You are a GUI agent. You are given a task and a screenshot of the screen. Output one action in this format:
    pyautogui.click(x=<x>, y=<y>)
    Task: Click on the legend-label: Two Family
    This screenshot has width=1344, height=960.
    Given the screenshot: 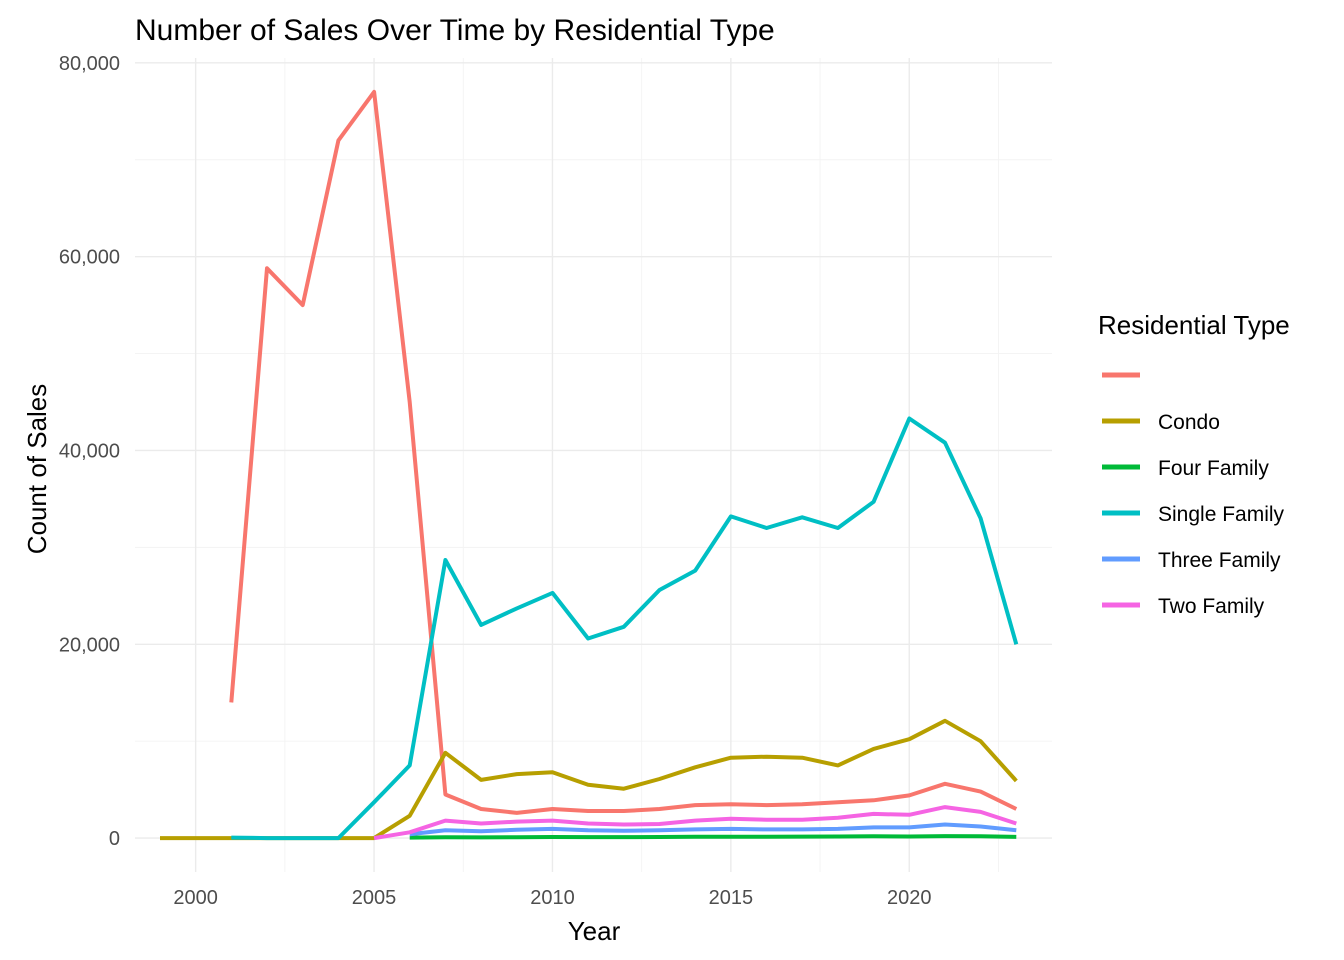 What is the action you would take?
    pyautogui.click(x=1211, y=606)
    